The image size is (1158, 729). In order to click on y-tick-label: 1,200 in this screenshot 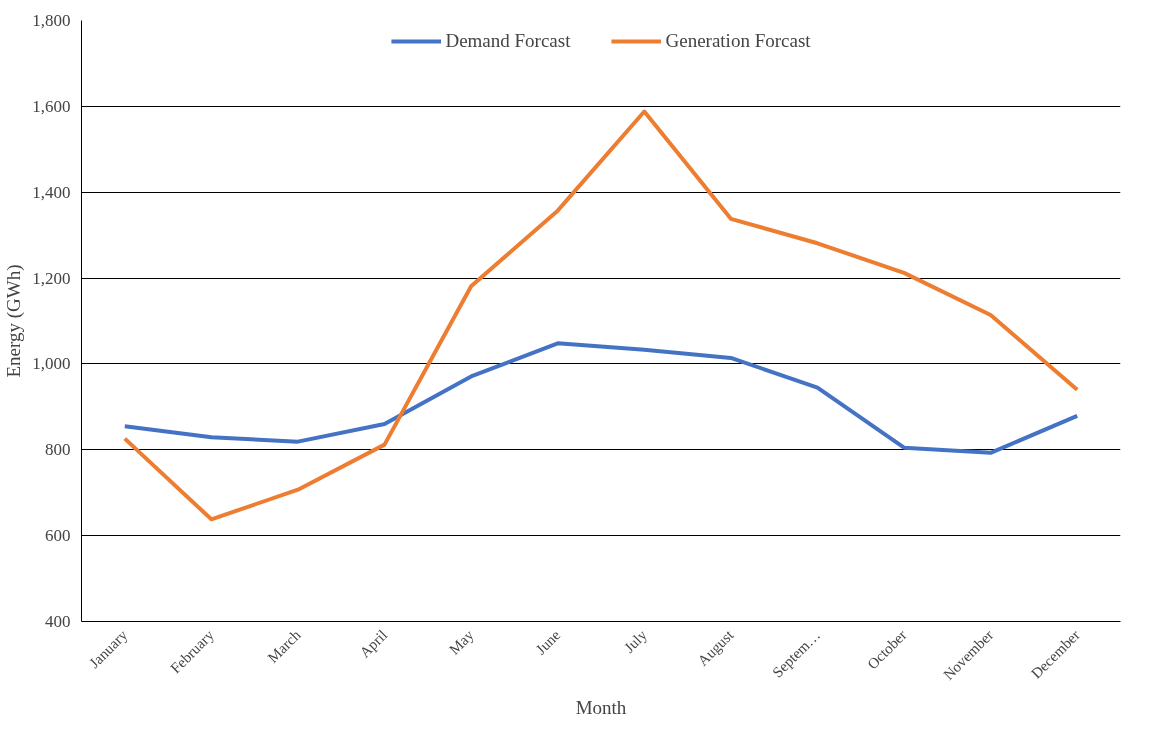, I will do `click(51, 278)`.